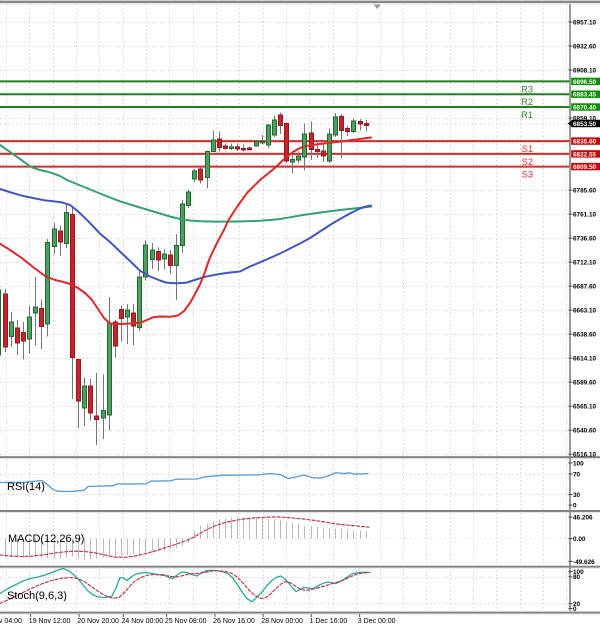  I want to click on svg-text: 24 Nov 00:00, so click(143, 621).